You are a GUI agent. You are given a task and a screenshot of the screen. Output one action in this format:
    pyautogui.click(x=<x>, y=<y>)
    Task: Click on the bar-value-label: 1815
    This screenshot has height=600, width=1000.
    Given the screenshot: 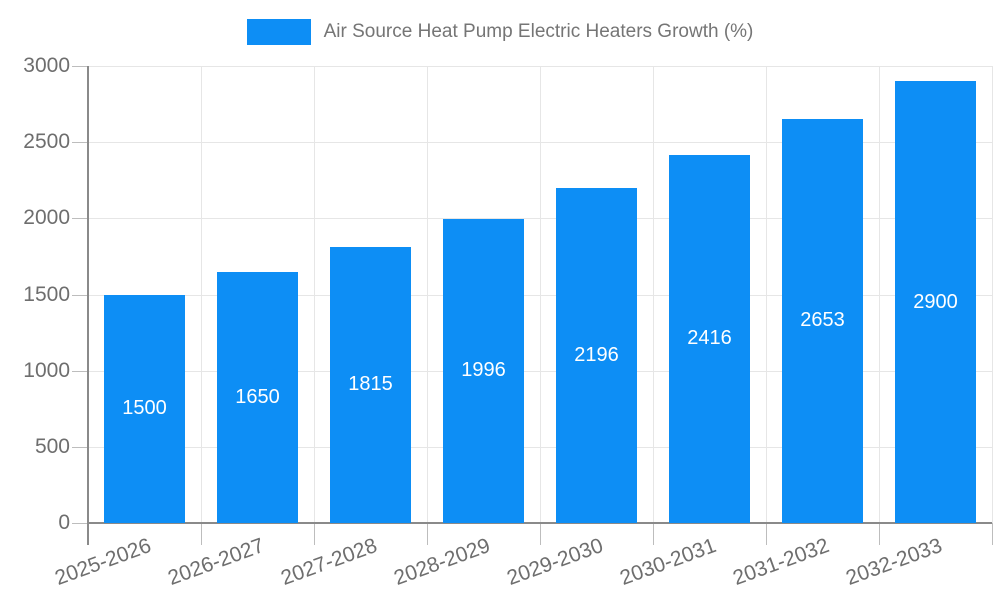 What is the action you would take?
    pyautogui.click(x=370, y=384)
    